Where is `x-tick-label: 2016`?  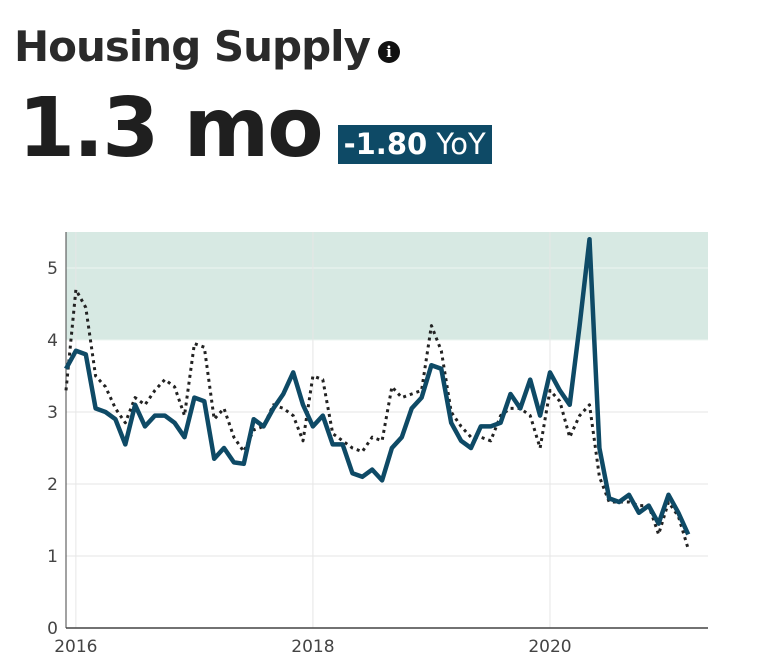 x-tick-label: 2016 is located at coordinates (75, 647).